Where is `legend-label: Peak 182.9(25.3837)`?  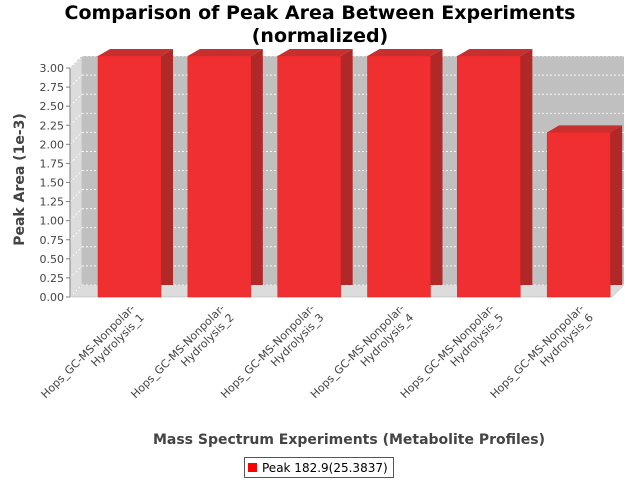 legend-label: Peak 182.9(25.3837) is located at coordinates (325, 467).